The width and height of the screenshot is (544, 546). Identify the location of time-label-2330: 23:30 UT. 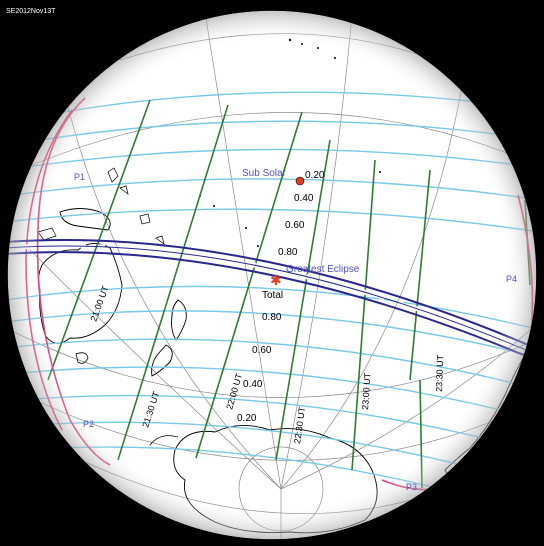
(439, 373).